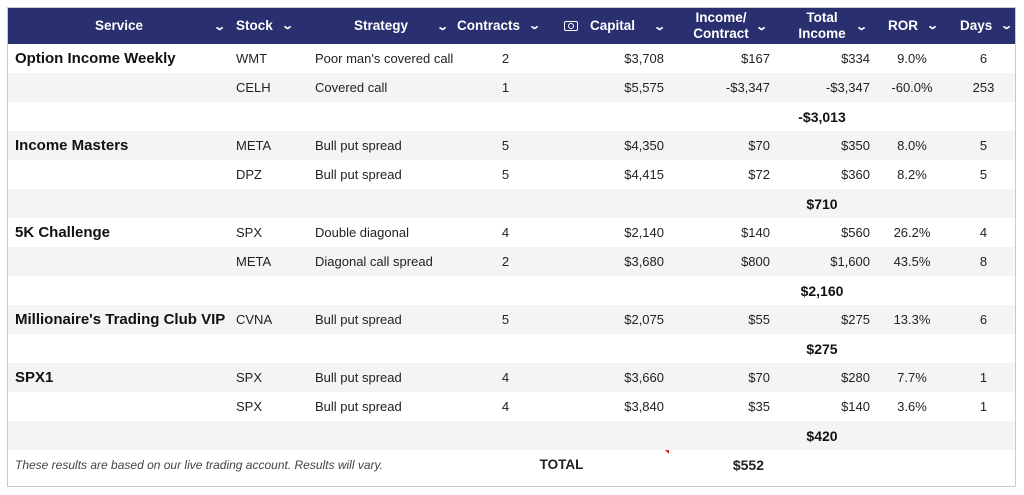 The height and width of the screenshot is (495, 1024). Describe the element at coordinates (912, 87) in the screenshot. I see `ror-cell: -60.0%` at that location.